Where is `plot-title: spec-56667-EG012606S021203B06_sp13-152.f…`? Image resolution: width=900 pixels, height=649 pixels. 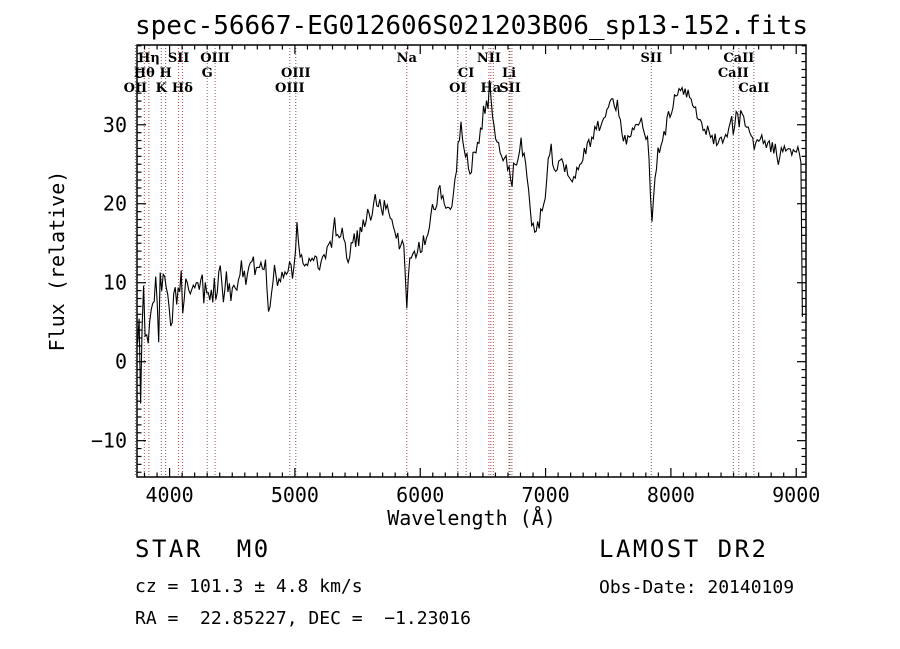 plot-title: spec-56667-EG012606S021203B06_sp13-152.f… is located at coordinates (471, 26).